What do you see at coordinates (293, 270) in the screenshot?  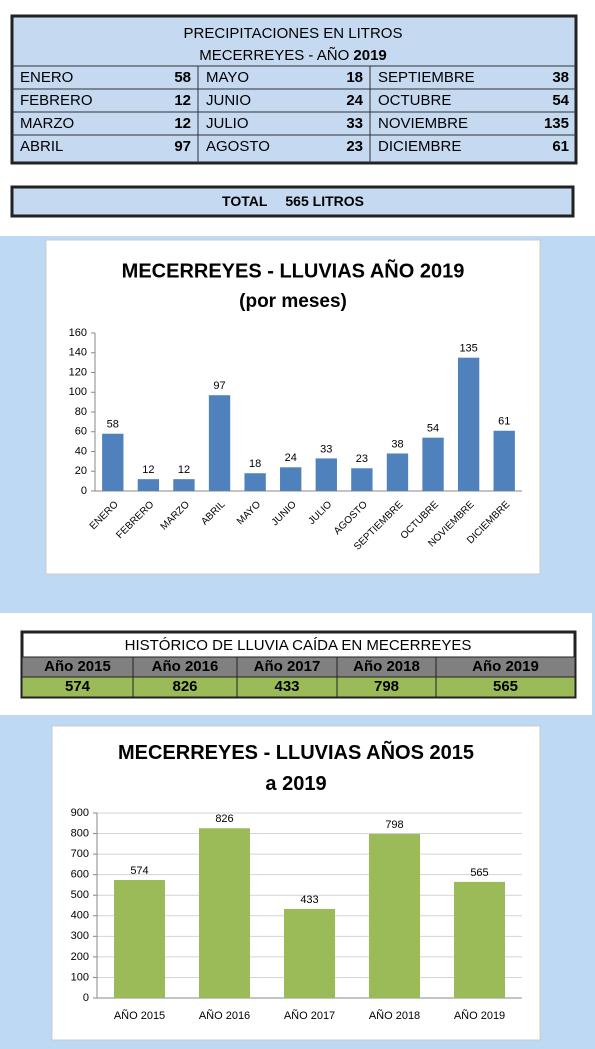 I see `chart-title: MECERREYES - LLUVIAS AÑO 2019` at bounding box center [293, 270].